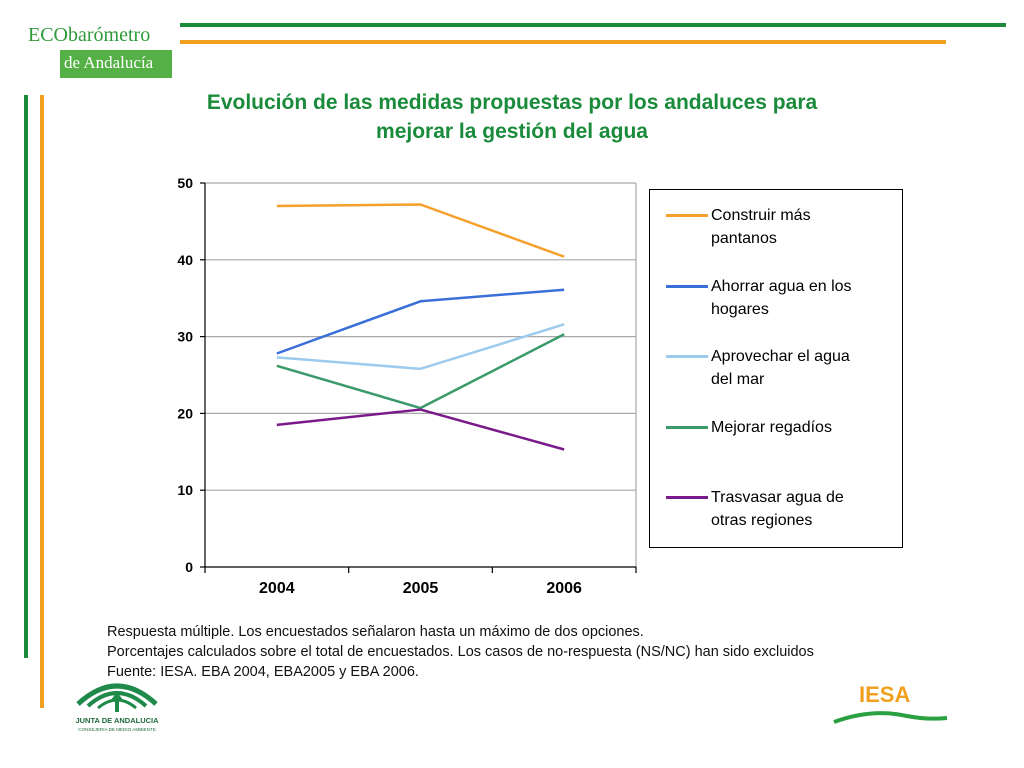  Describe the element at coordinates (185, 490) in the screenshot. I see `y-tick-label-10: 10` at that location.